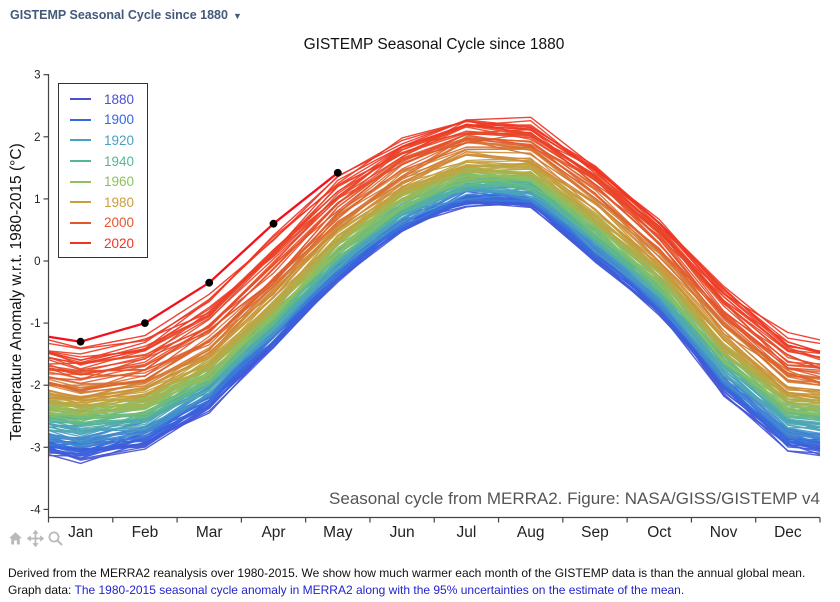  I want to click on legend-item-1960: 1960, so click(108, 181).